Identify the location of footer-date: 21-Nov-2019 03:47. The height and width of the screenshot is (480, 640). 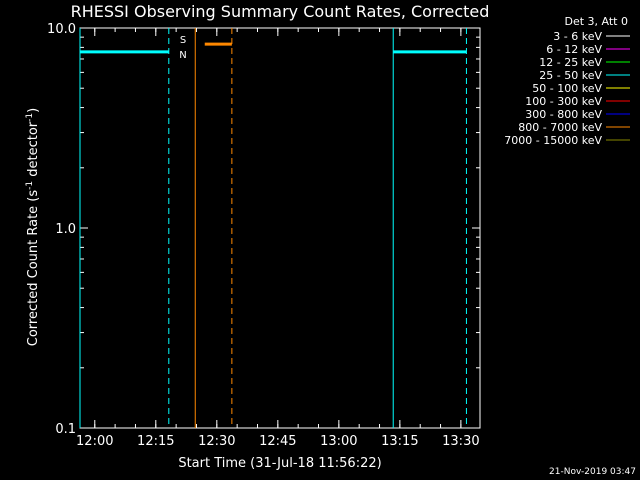
(592, 472).